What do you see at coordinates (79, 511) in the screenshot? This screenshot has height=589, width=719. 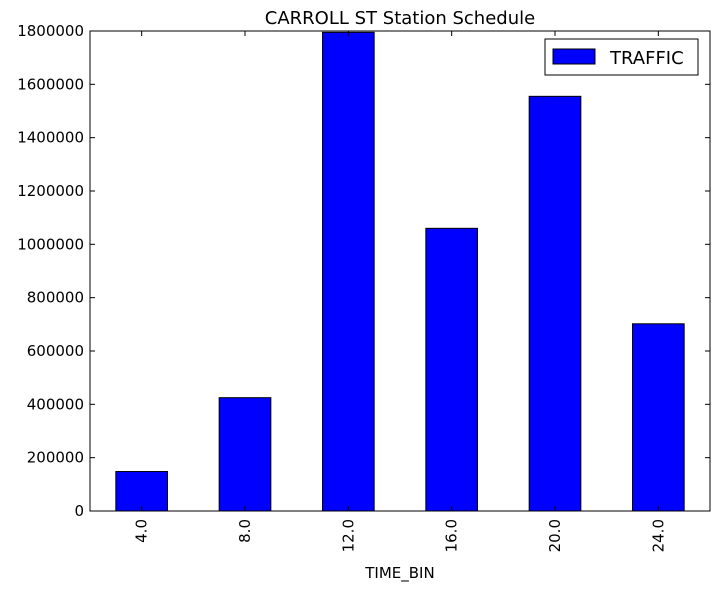 I see `y-tick-label: 0` at bounding box center [79, 511].